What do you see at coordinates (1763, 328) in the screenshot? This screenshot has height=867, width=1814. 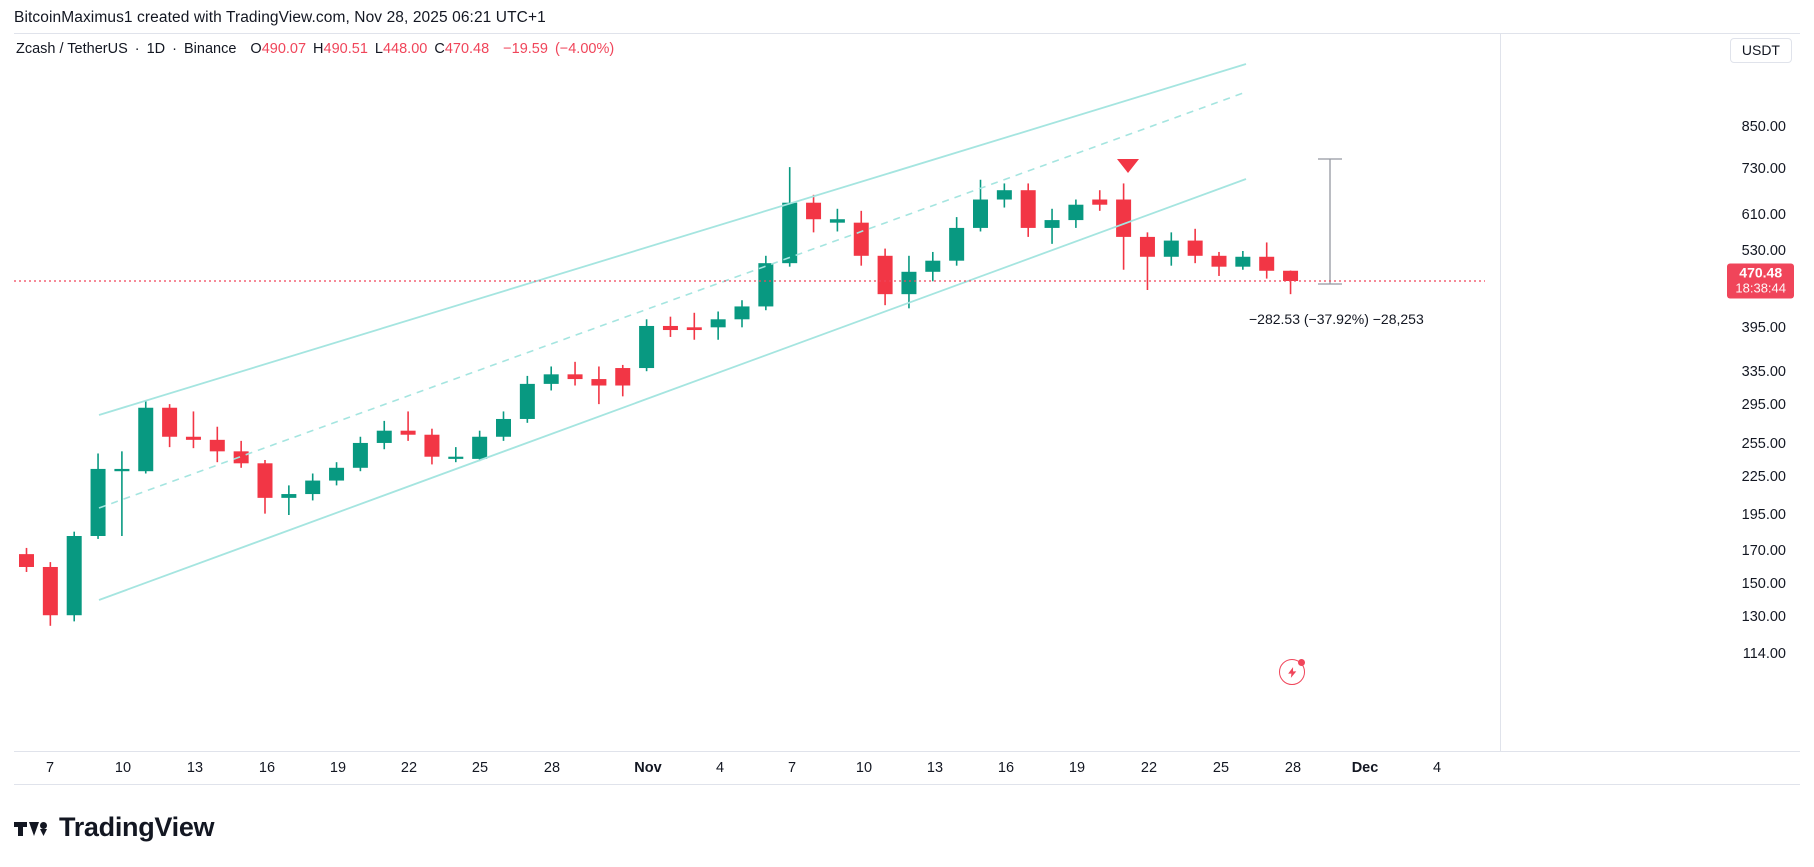 I see `price-tick: 395.00` at bounding box center [1763, 328].